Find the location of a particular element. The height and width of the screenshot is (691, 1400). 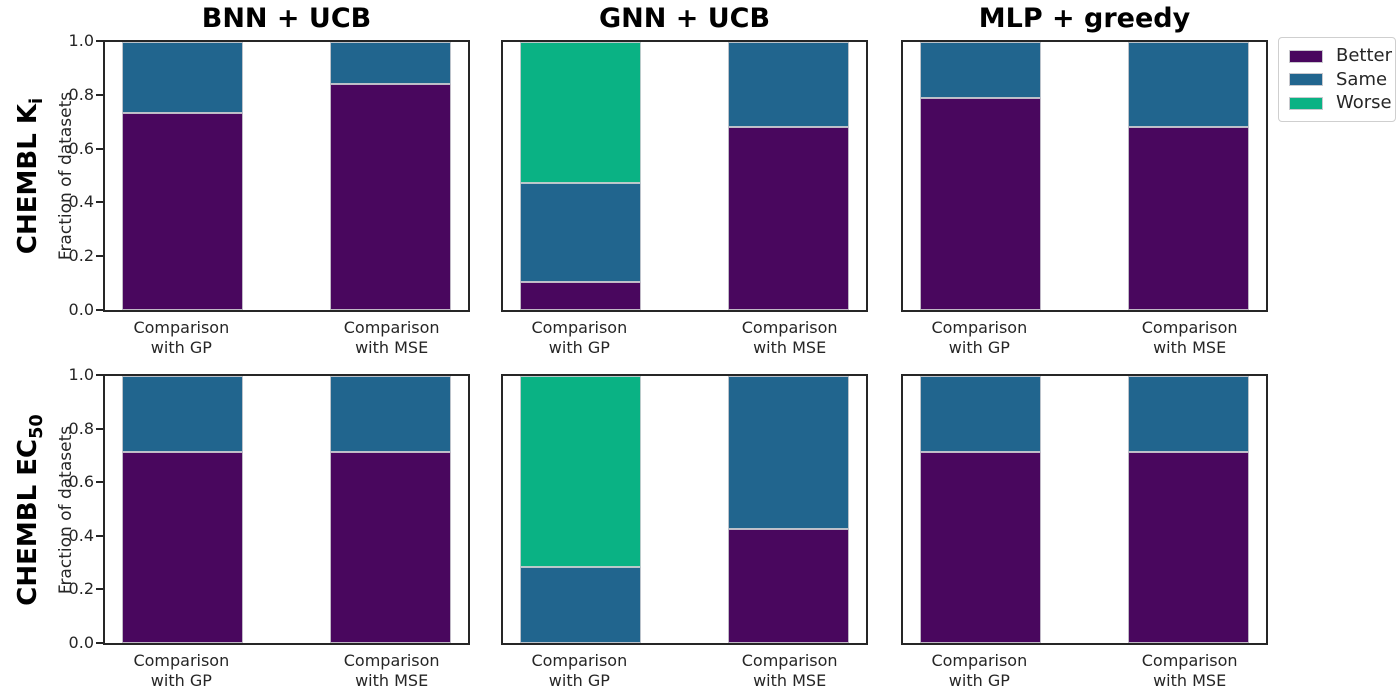

legend-label: Worse is located at coordinates (1364, 102).